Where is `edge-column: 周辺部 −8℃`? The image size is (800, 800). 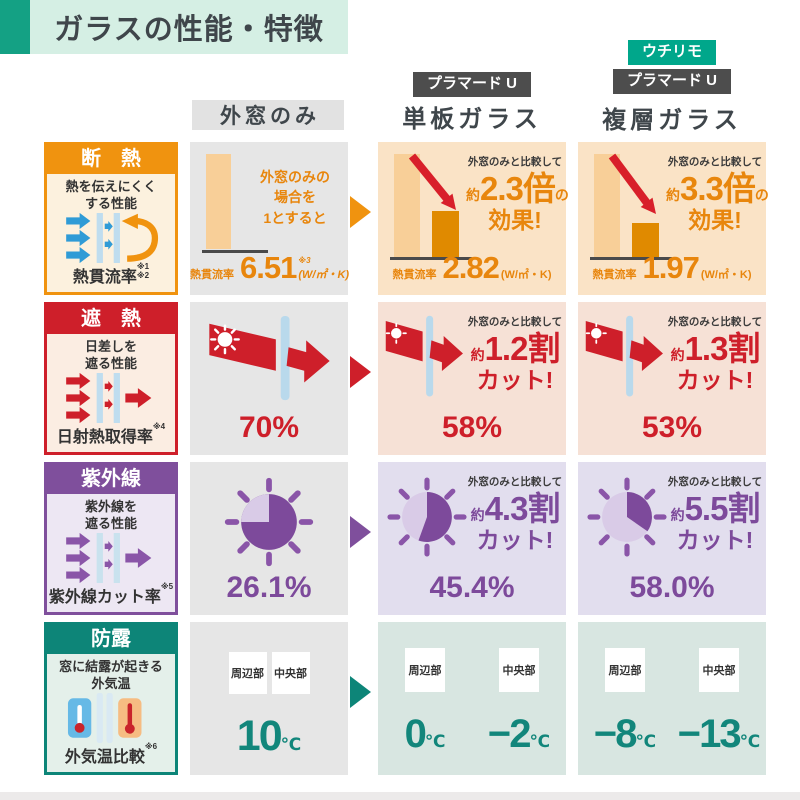 edge-column: 周辺部 −8℃ is located at coordinates (625, 698).